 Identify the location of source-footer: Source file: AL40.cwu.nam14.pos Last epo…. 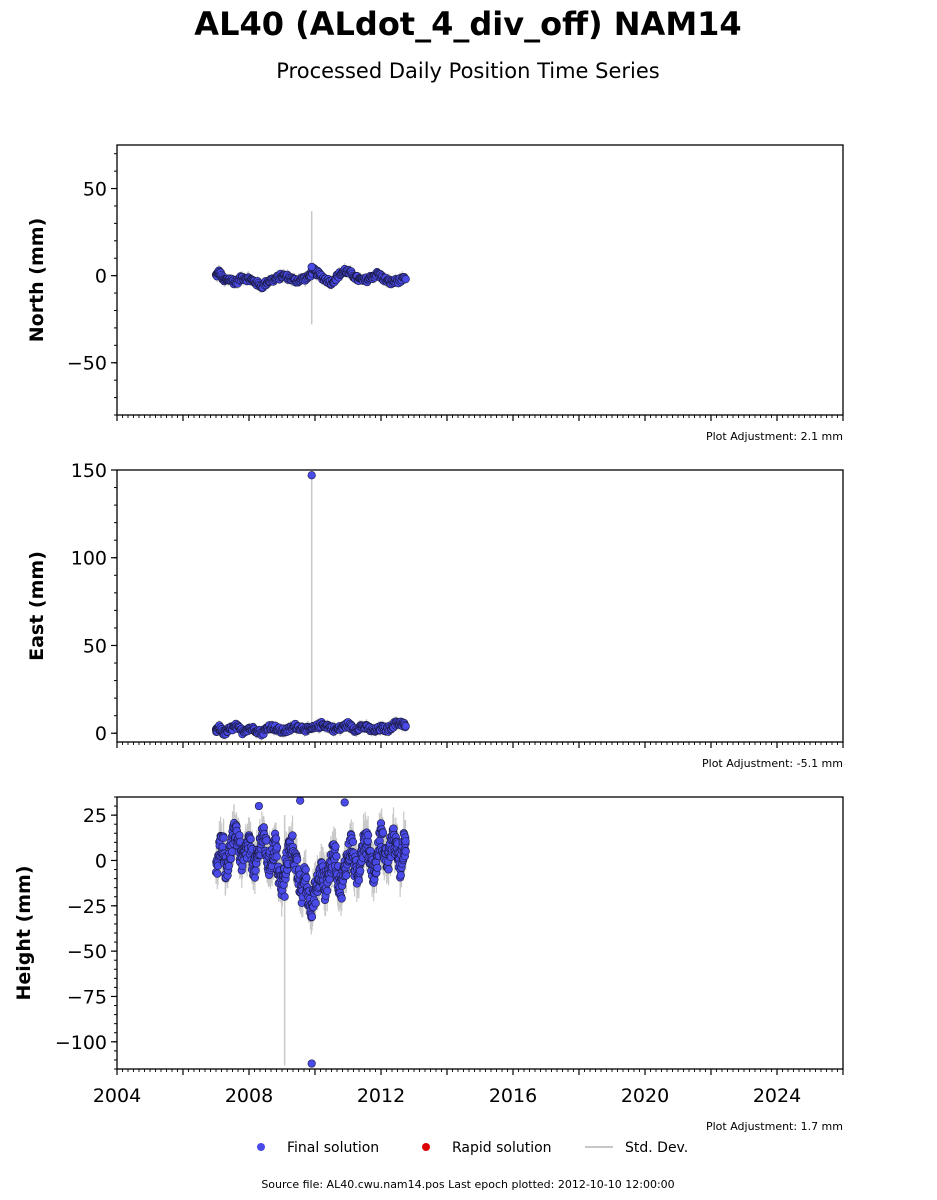
(467, 1184).